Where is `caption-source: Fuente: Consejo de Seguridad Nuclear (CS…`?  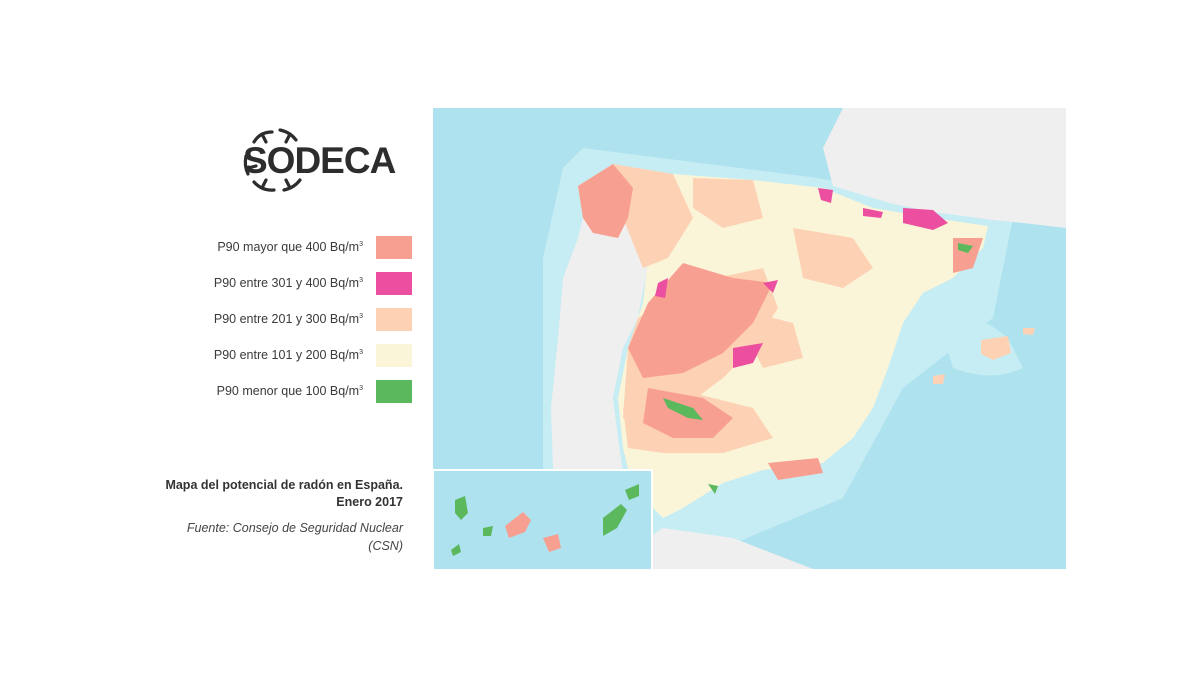 caption-source: Fuente: Consejo de Seguridad Nuclear (CS… is located at coordinates (294, 537).